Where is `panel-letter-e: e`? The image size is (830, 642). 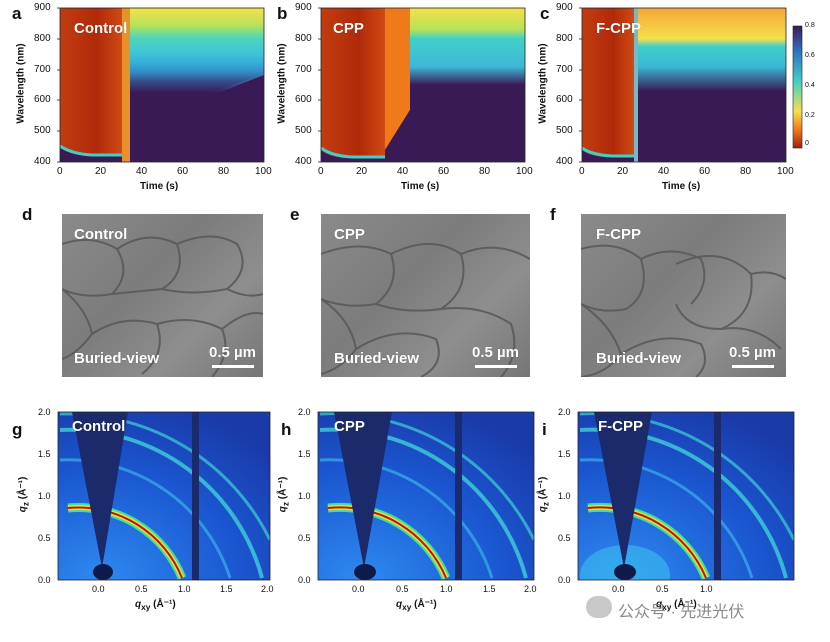 panel-letter-e: e is located at coordinates (295, 214).